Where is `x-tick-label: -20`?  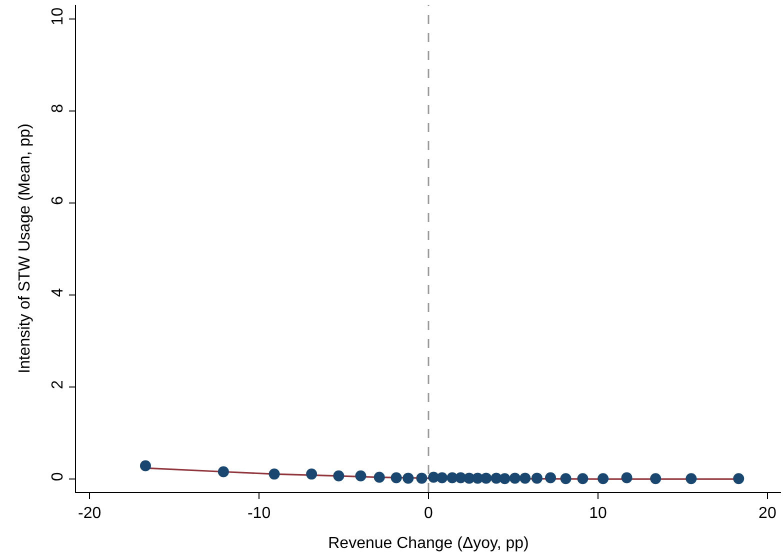 x-tick-label: -20 is located at coordinates (90, 513).